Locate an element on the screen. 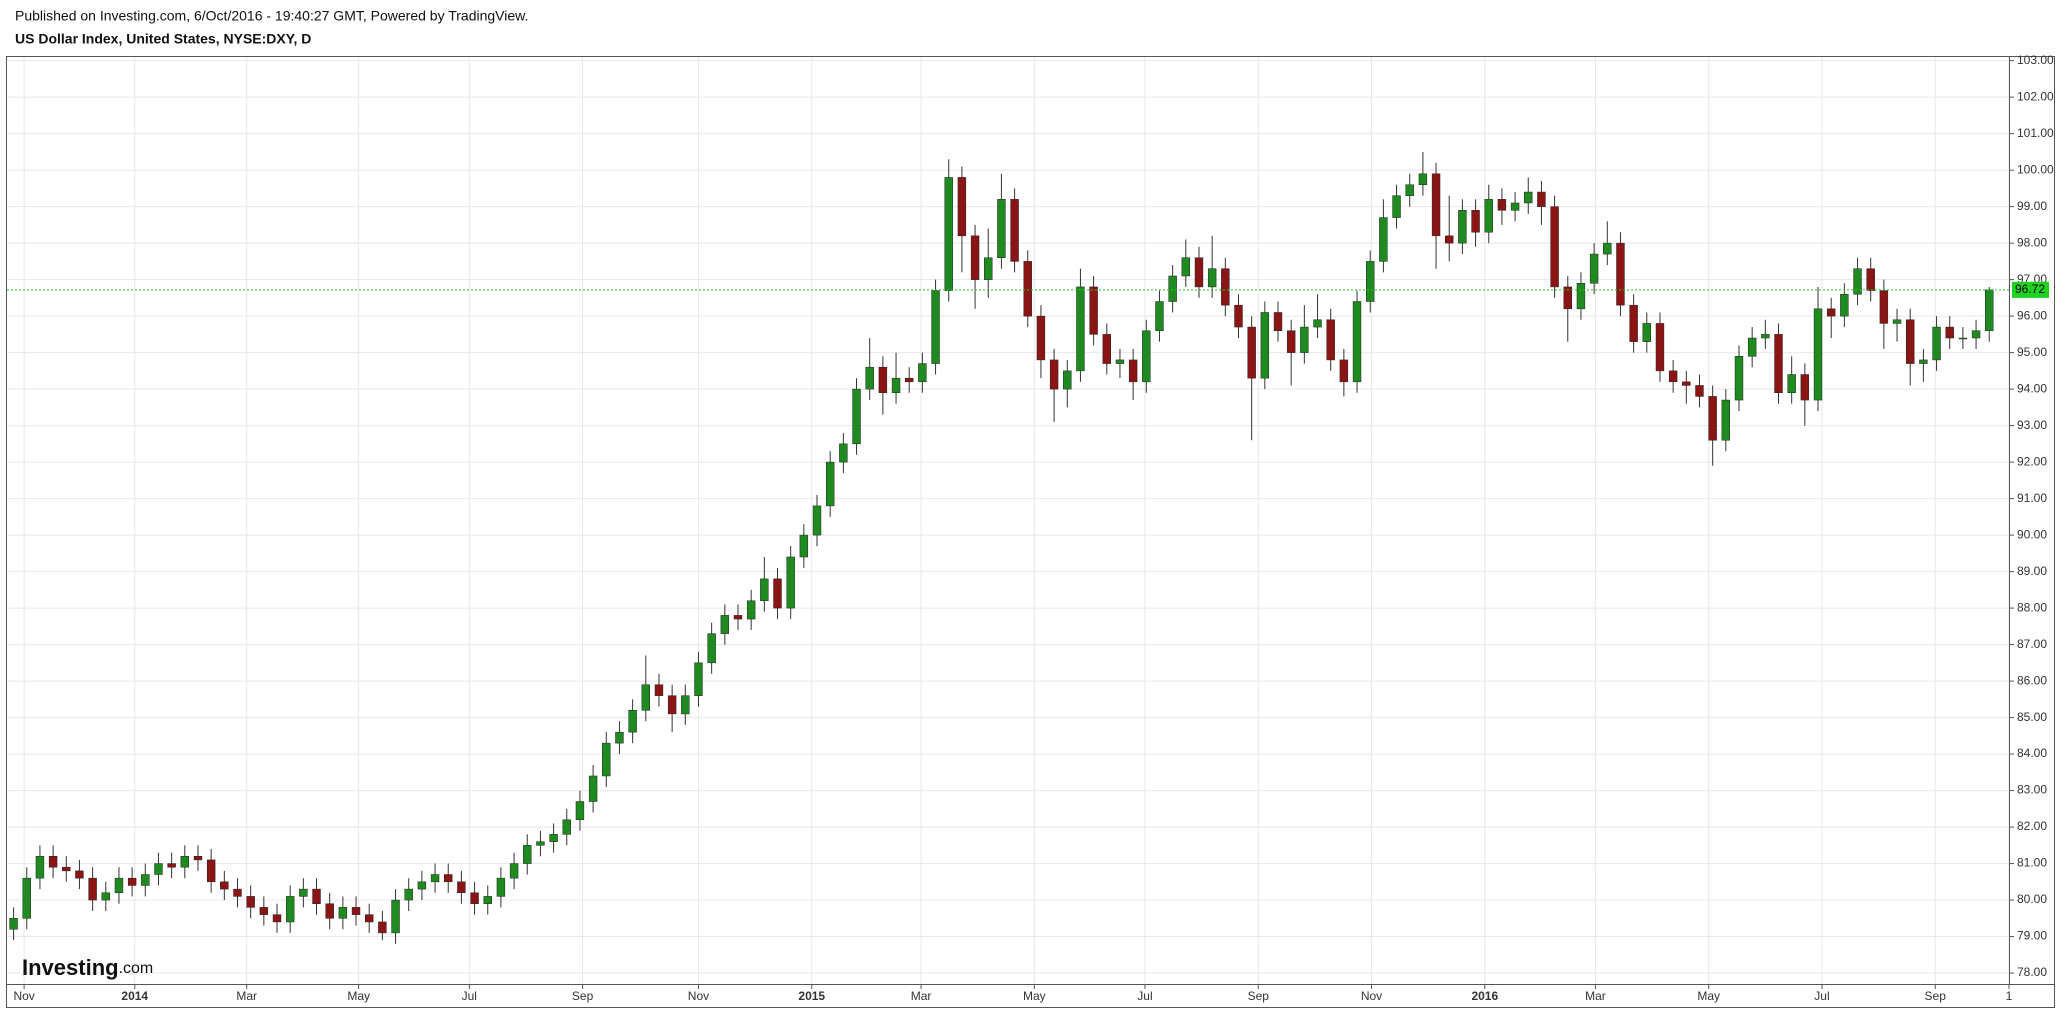 The height and width of the screenshot is (1011, 2063). last-price-box is located at coordinates (2030, 289).